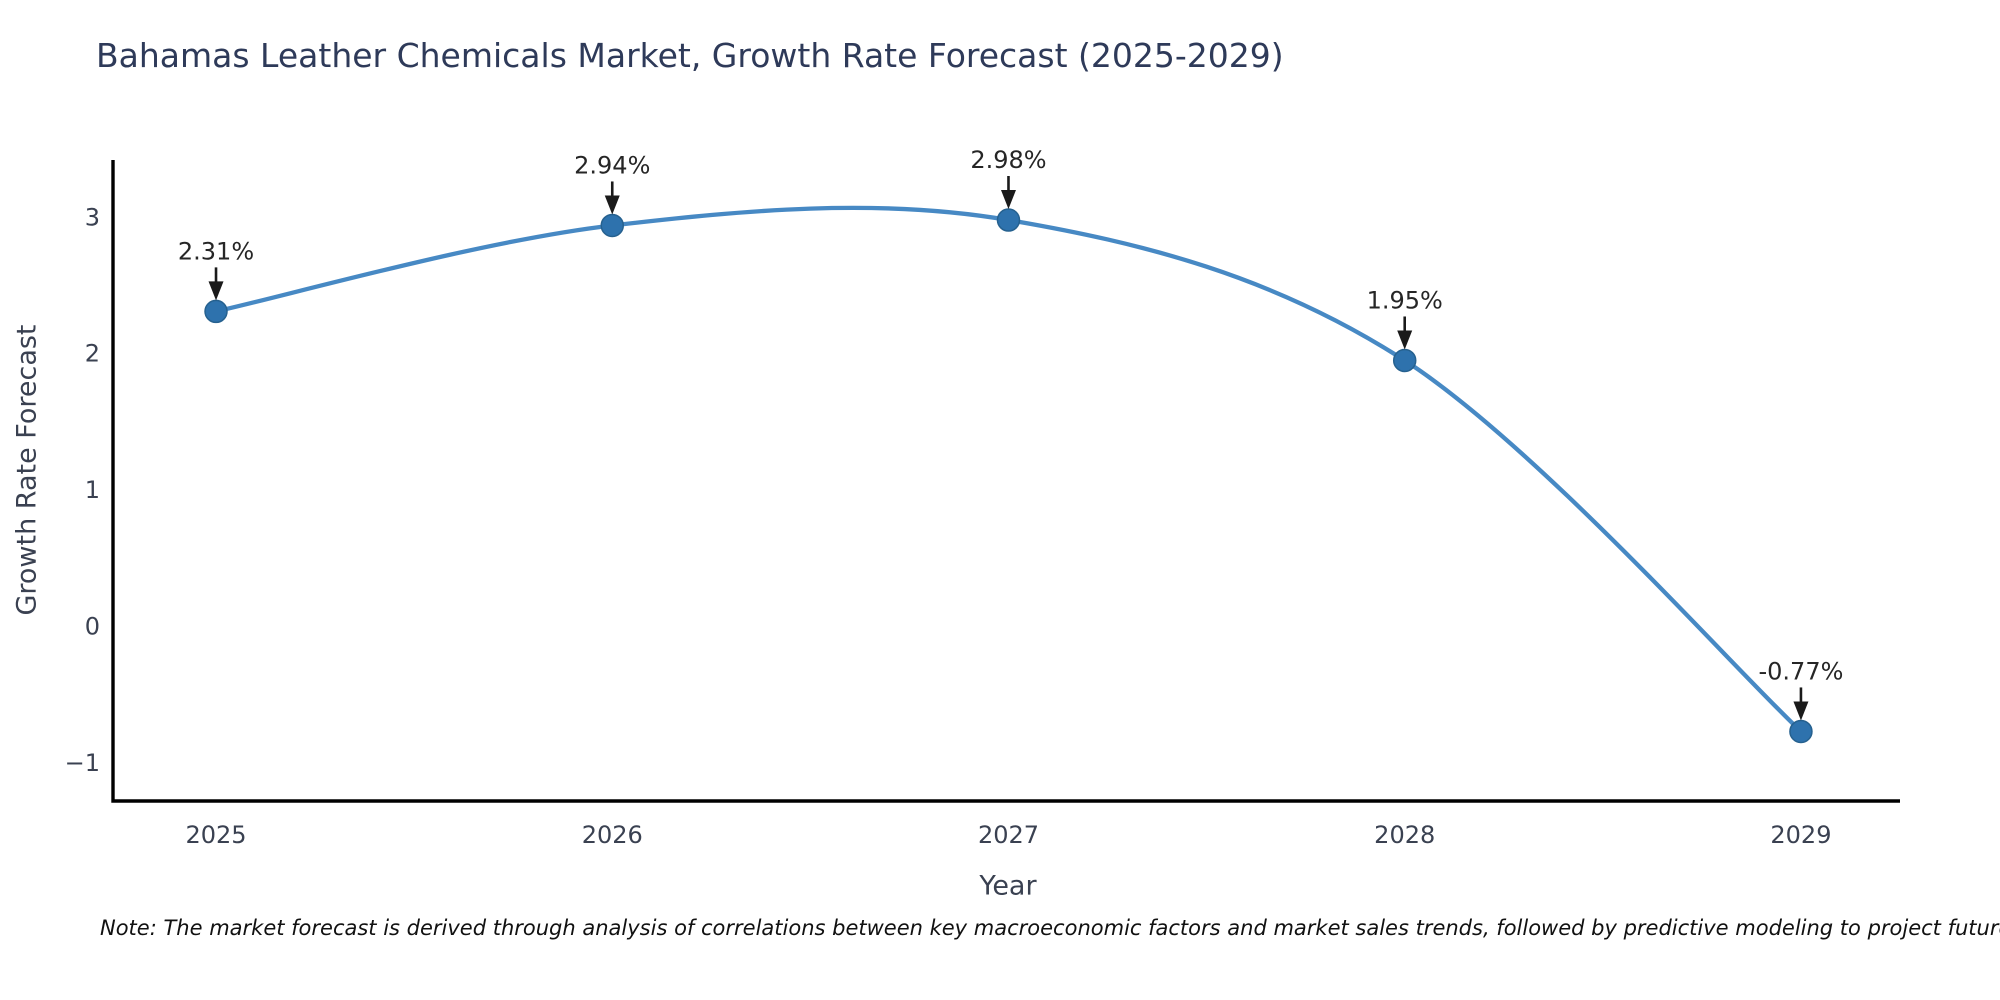 This screenshot has height=1000, width=2000. Describe the element at coordinates (92, 626) in the screenshot. I see `y-tick-label: 0` at that location.